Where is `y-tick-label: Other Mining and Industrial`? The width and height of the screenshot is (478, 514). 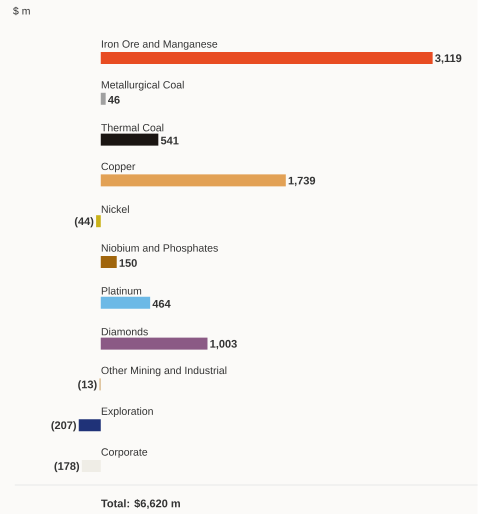 y-tick-label: Other Mining and Industrial is located at coordinates (164, 371).